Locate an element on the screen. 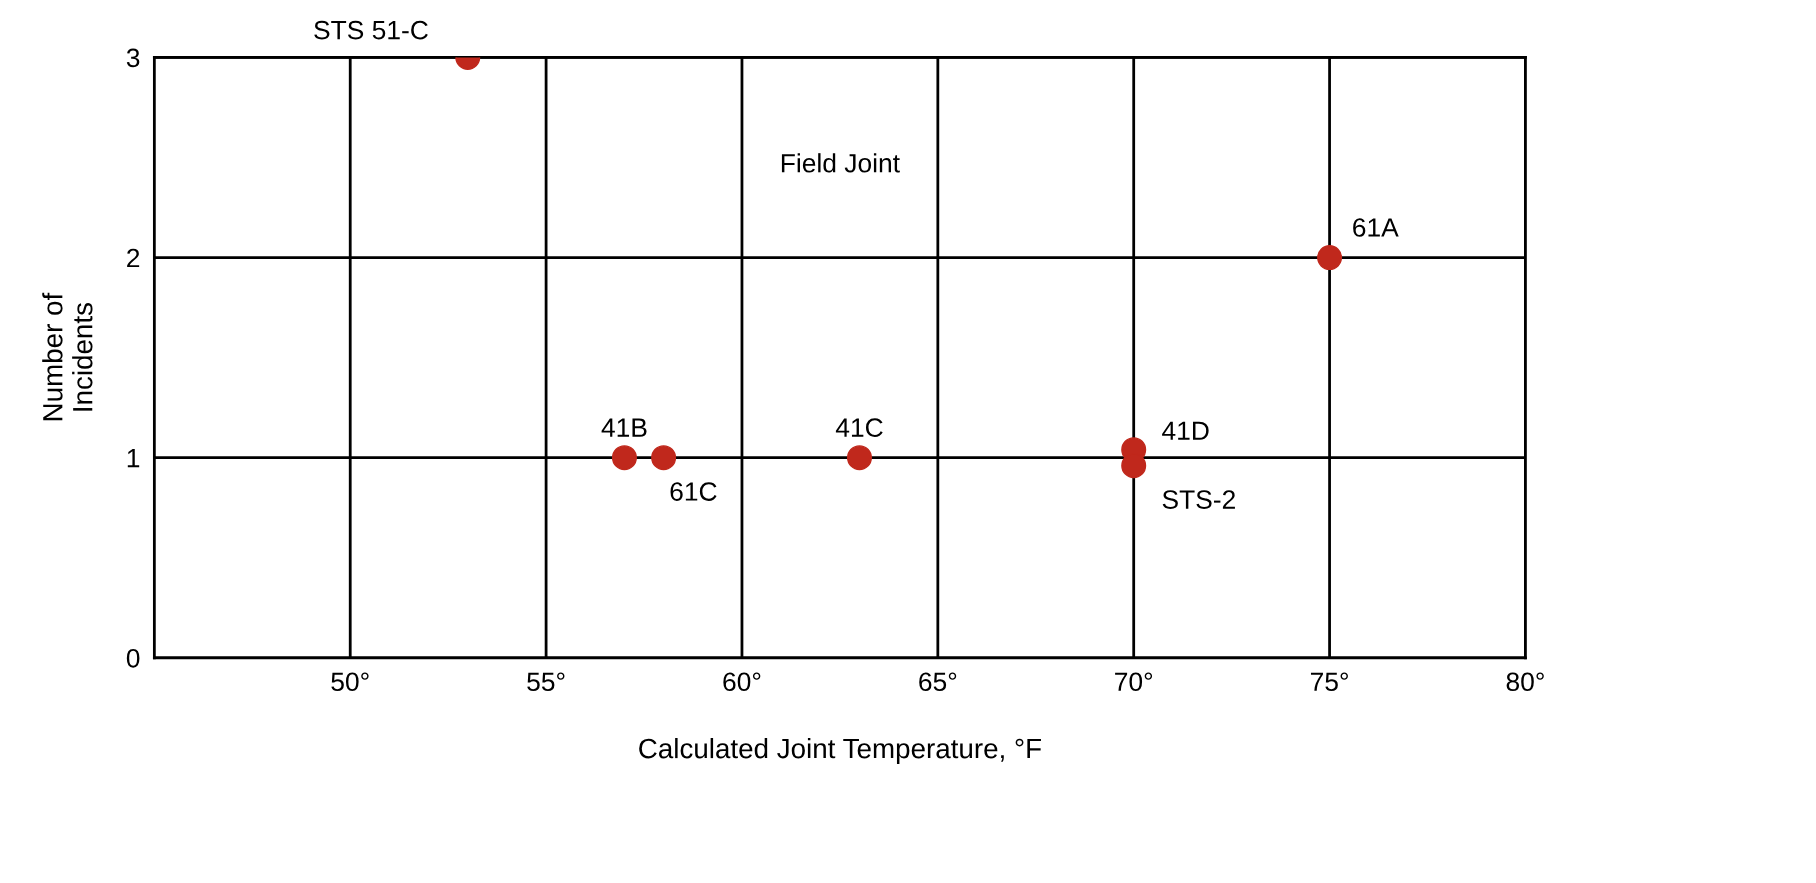 The width and height of the screenshot is (1816, 883). y-axis-title: Number of Incidents is located at coordinates (67, 356).